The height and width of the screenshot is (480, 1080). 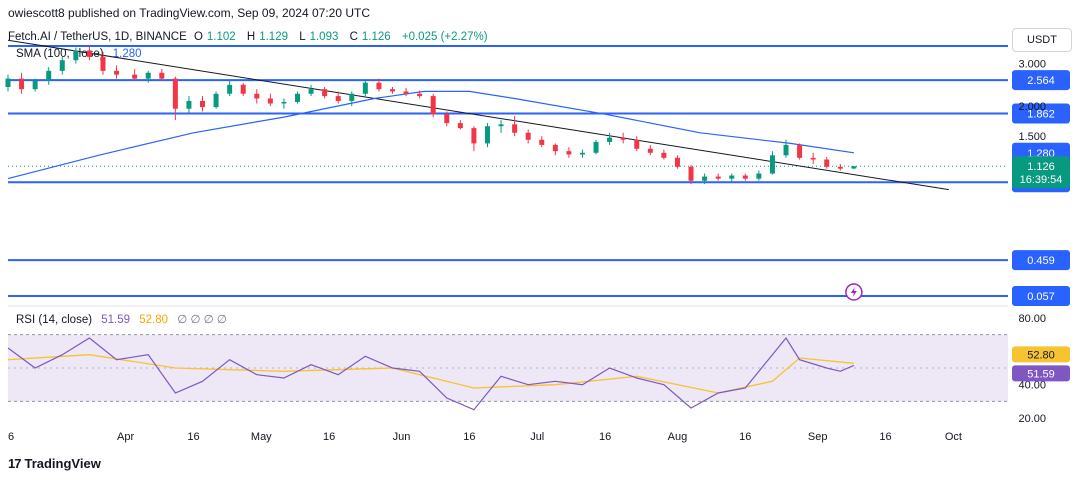 What do you see at coordinates (444, 37) in the screenshot?
I see `price-change: +0.025 (+2.27%)` at bounding box center [444, 37].